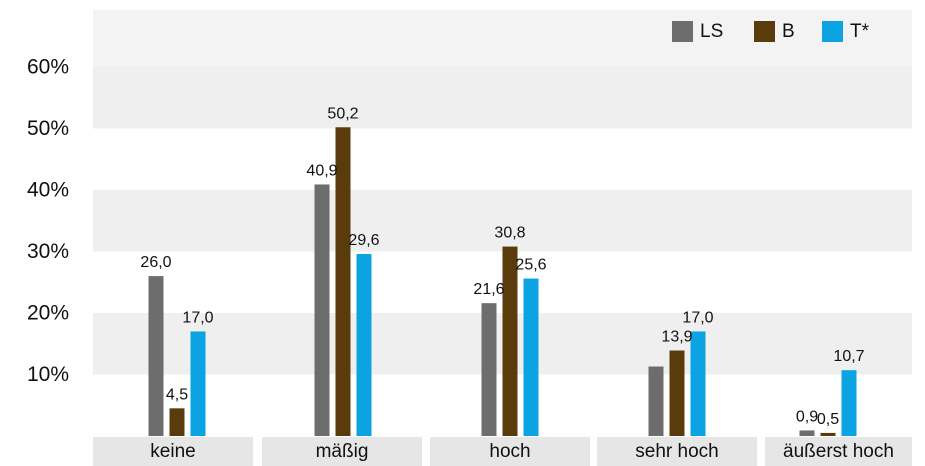 Image resolution: width=925 pixels, height=466 pixels. Describe the element at coordinates (48, 221) in the screenshot. I see `y-axis: 10% 20% 30% 40% 50% 60%` at that location.